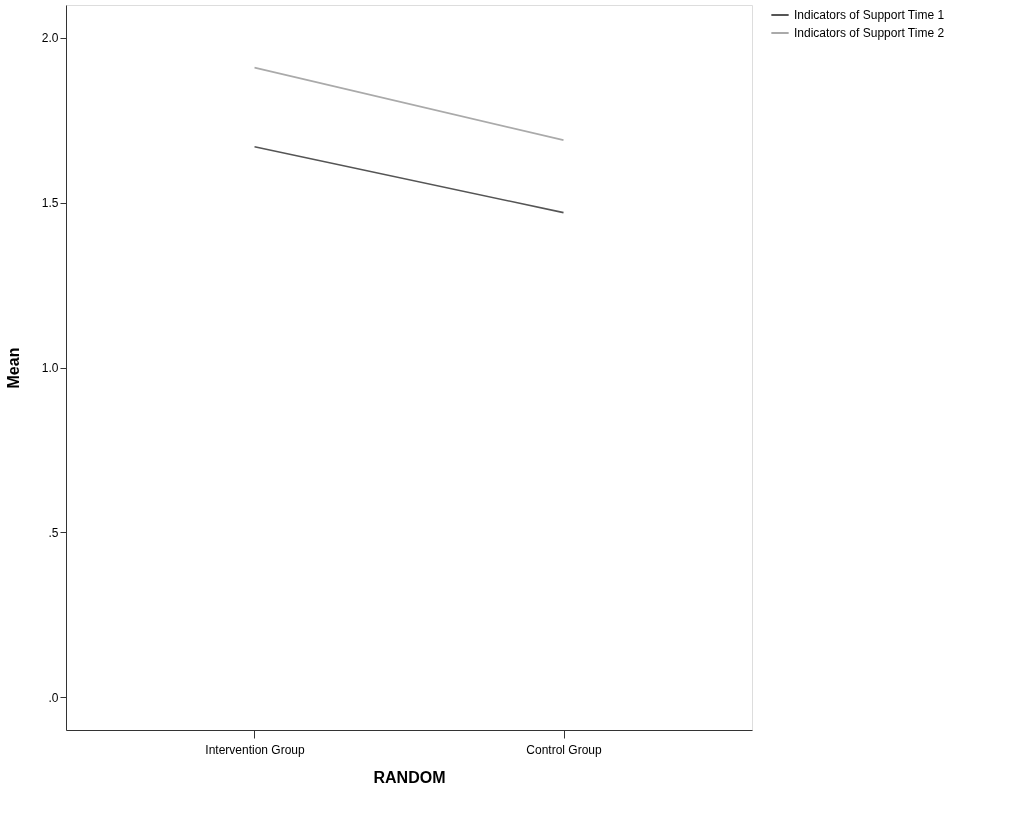  Describe the element at coordinates (255, 749) in the screenshot. I see `x-tick-label: Intervention Group` at that location.